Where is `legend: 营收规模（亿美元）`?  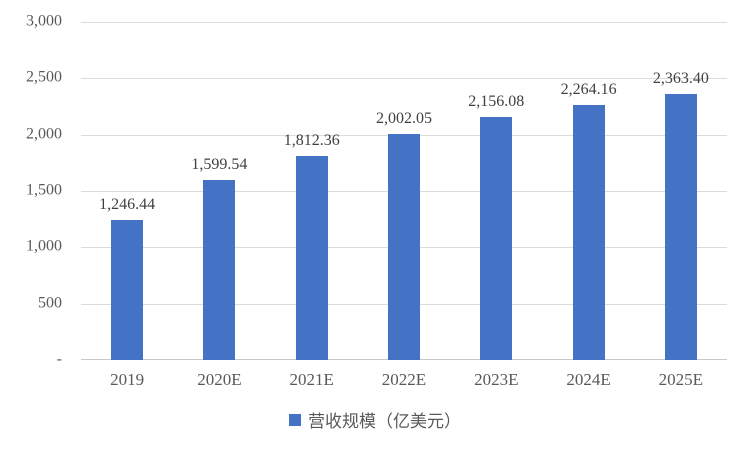 legend: 营收规模（亿美元） is located at coordinates (375, 419).